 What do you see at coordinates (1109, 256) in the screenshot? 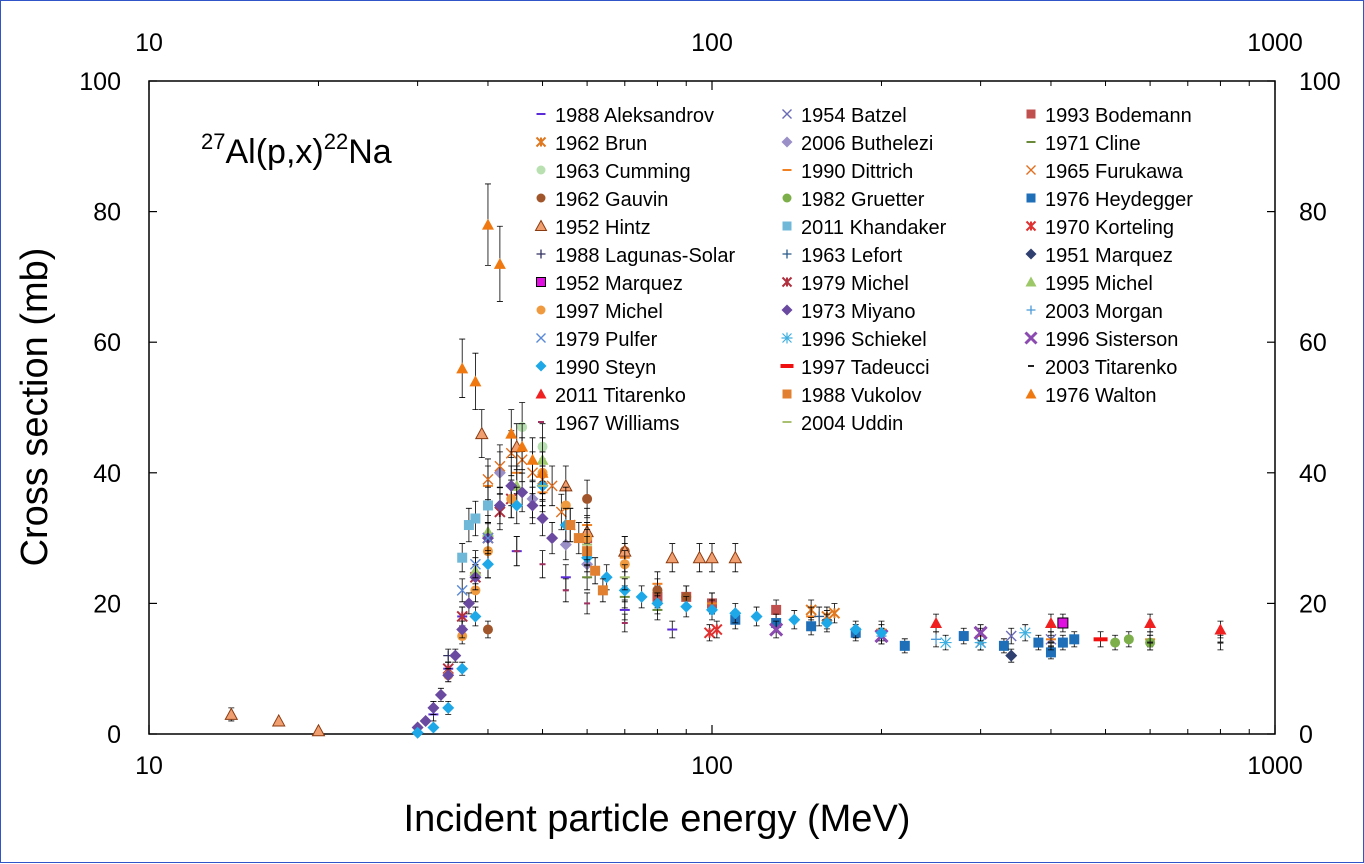
I see `legend-label: 1951 Marquez` at bounding box center [1109, 256].